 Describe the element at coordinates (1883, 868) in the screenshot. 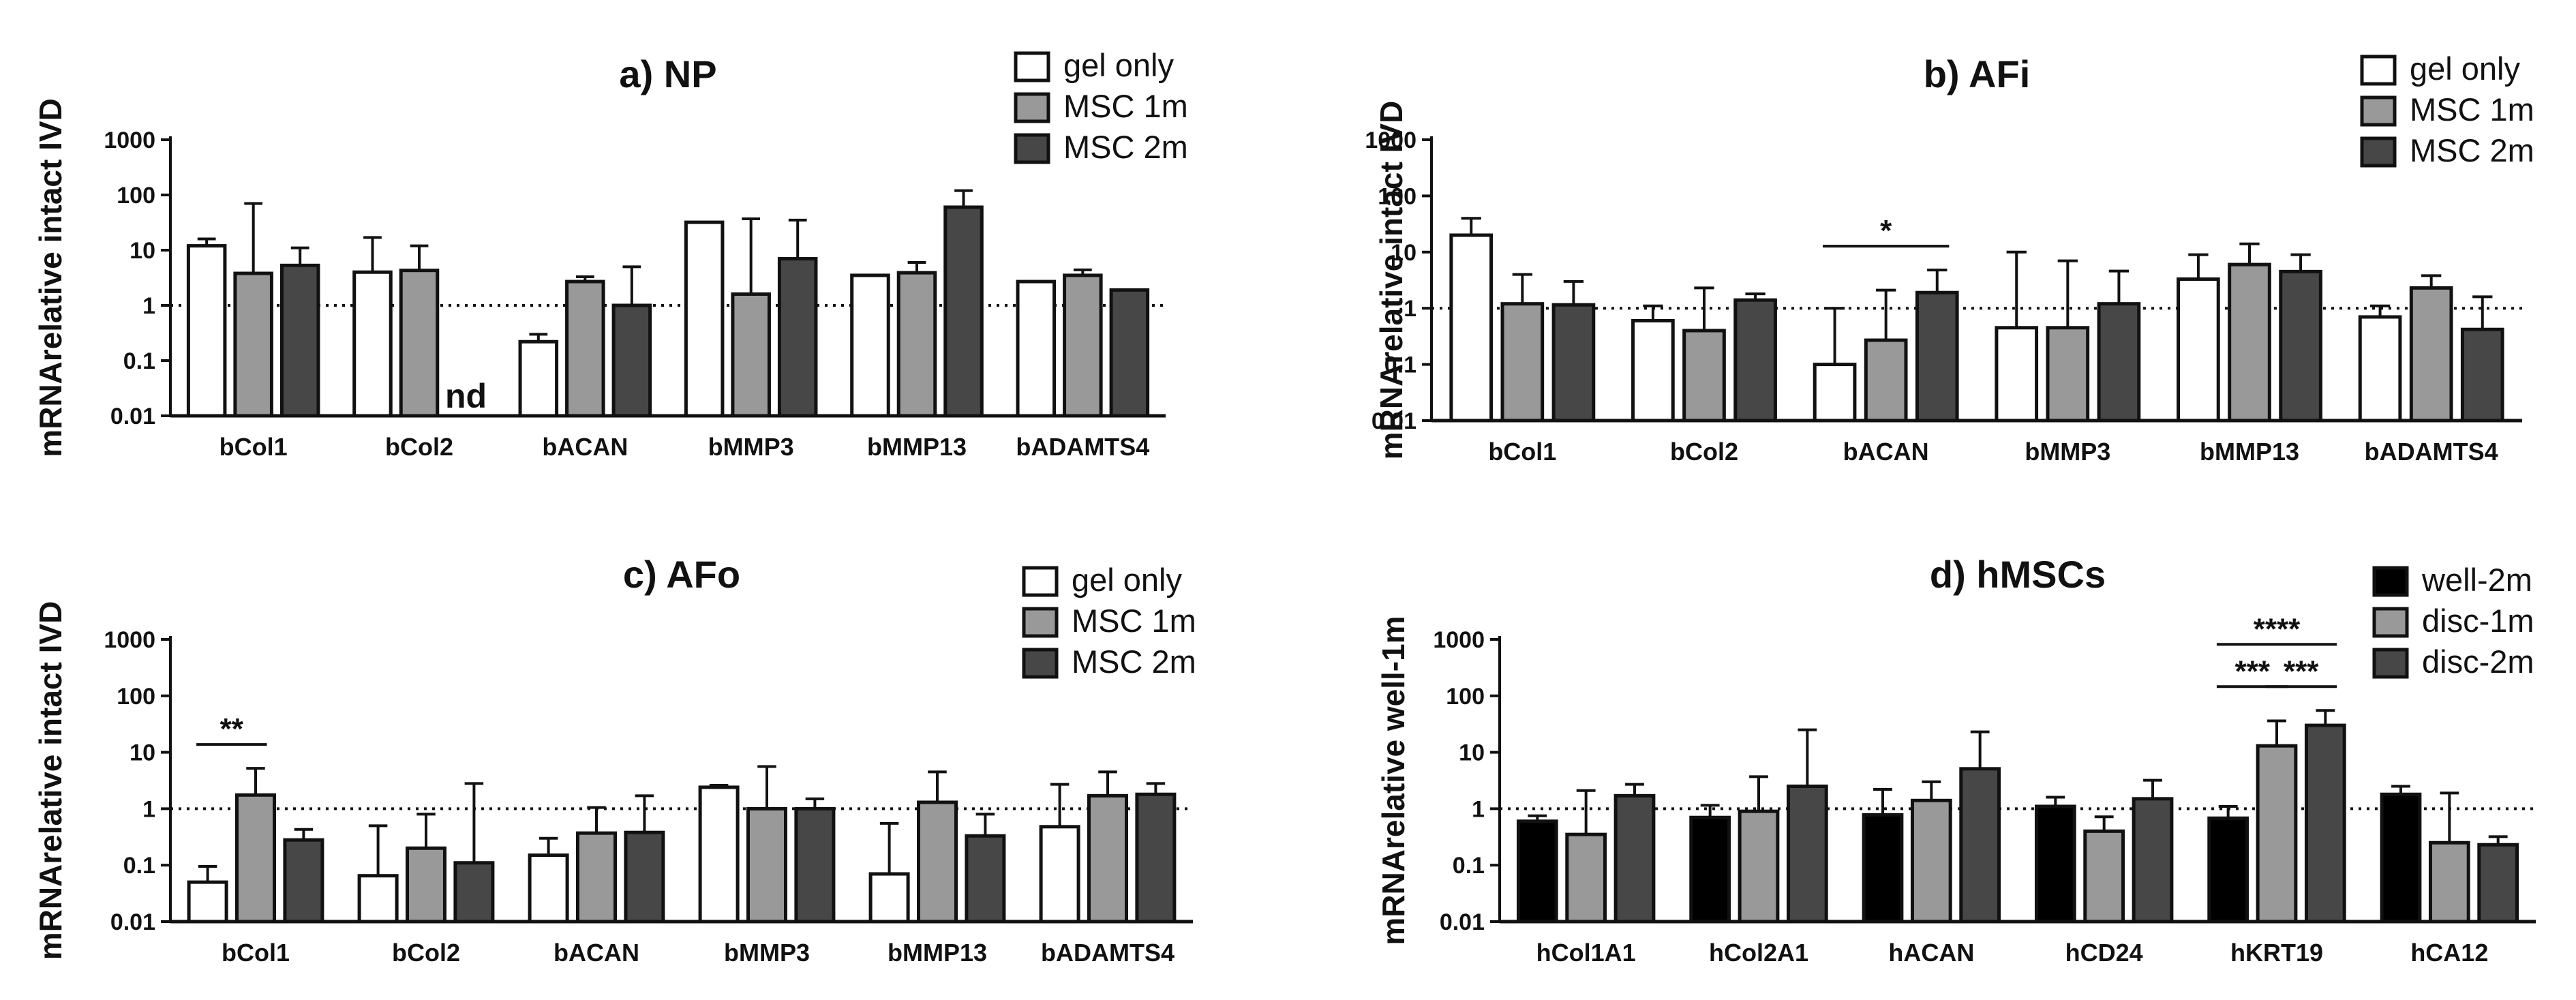

I see `bar-hACAN-well-2m` at that location.